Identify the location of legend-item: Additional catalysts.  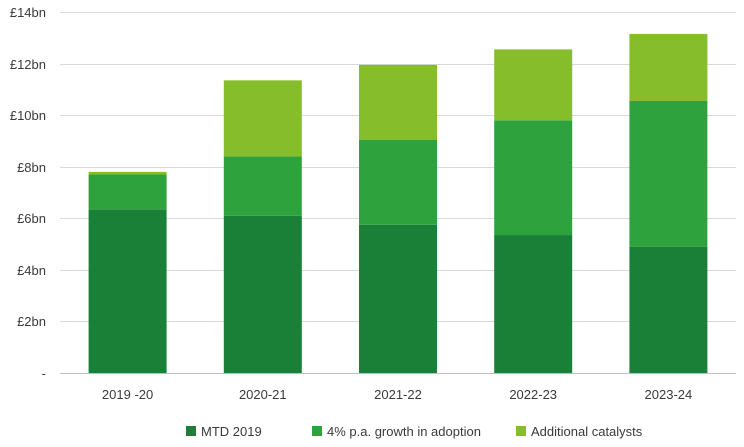
(579, 431).